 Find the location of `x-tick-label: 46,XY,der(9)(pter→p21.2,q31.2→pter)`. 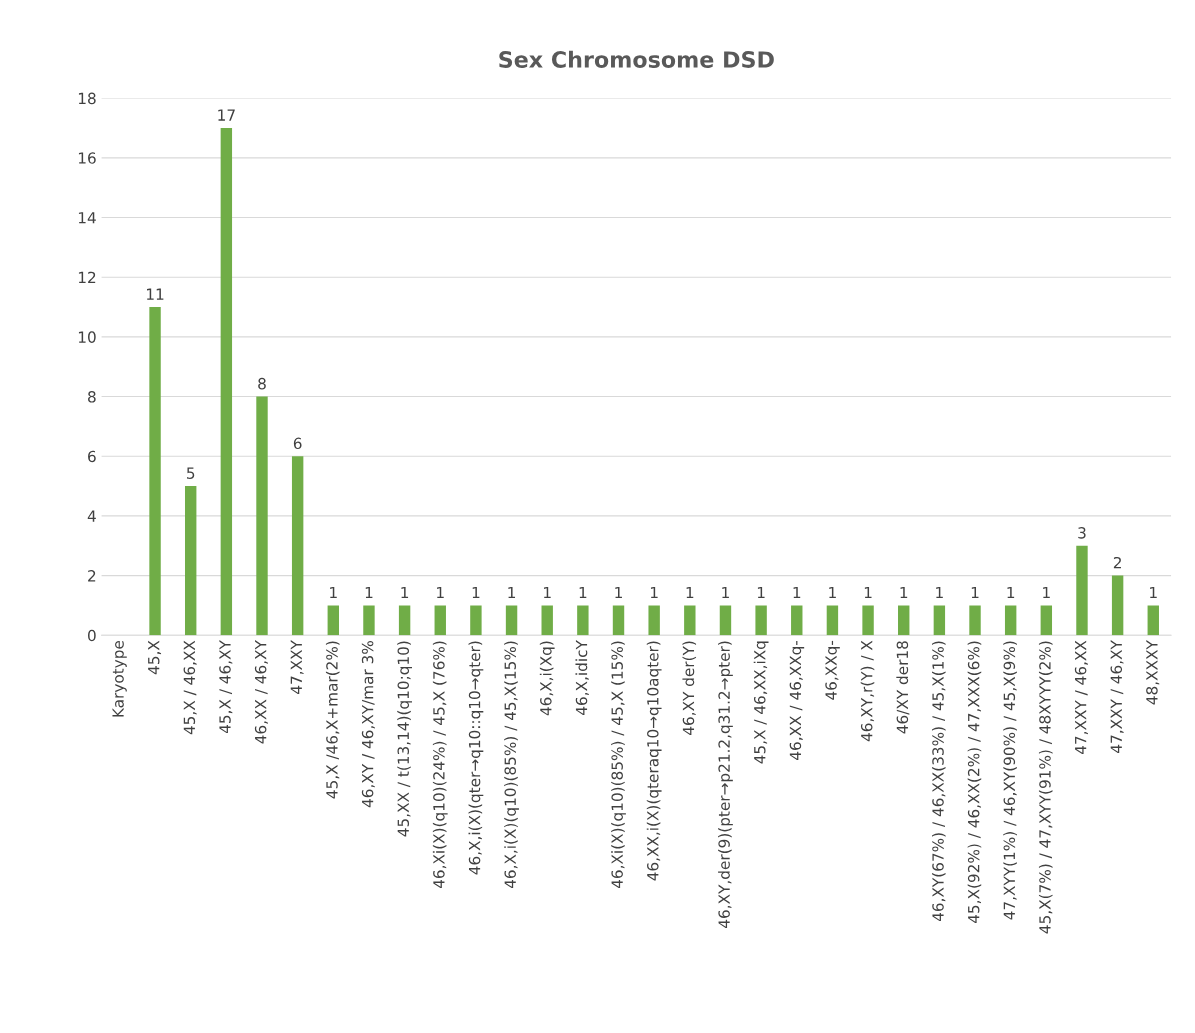

x-tick-label: 46,XY,der(9)(pter→p21.2,q31.2→pter) is located at coordinates (725, 784).